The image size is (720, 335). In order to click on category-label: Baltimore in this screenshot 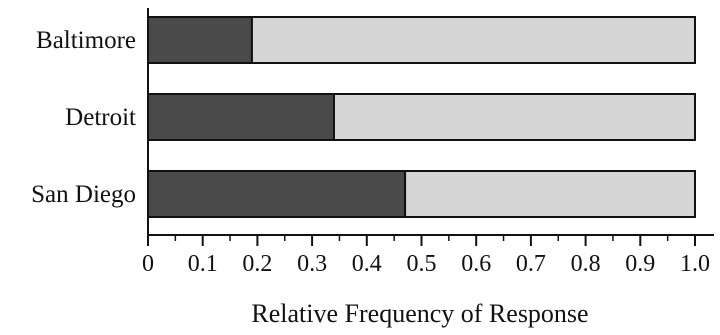, I will do `click(86, 40)`.